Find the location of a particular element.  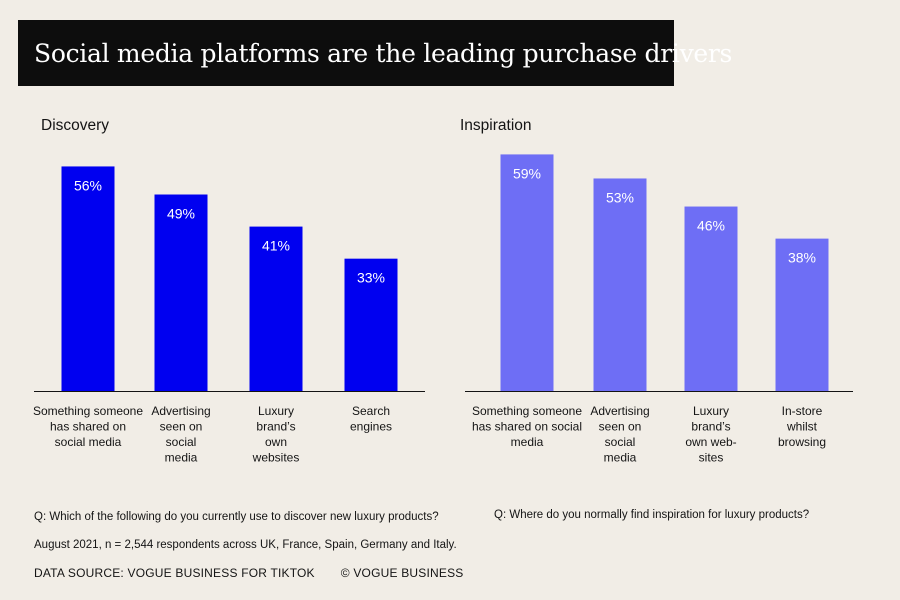

discovery-category-label: Advertising seen on social media is located at coordinates (180, 434).